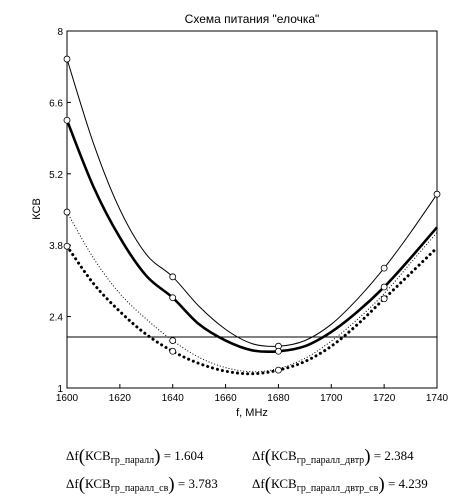  I want to click on y-axis-label: КСВ, so click(37, 209).